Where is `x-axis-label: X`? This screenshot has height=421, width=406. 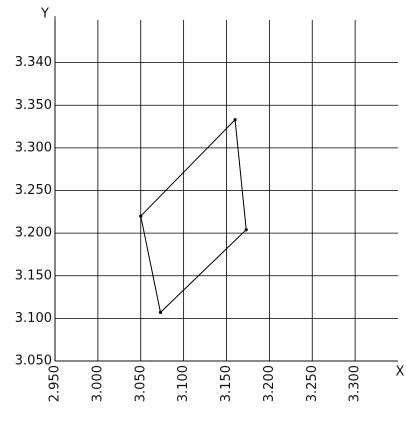 x-axis-label: X is located at coordinates (400, 372).